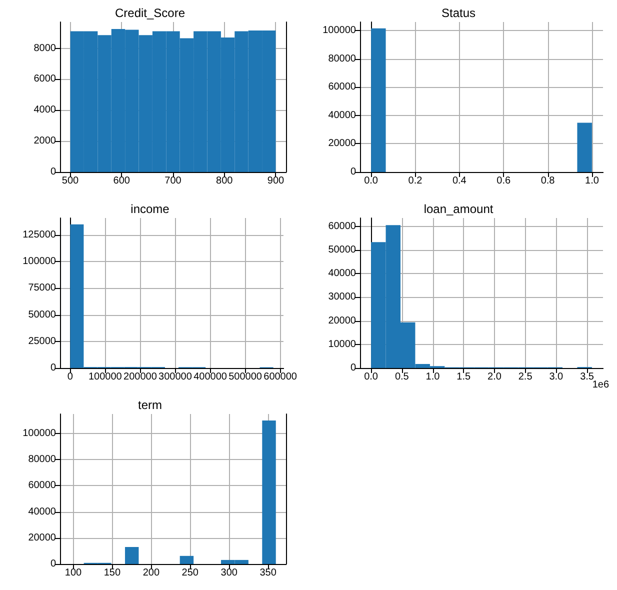 This screenshot has height=590, width=617. What do you see at coordinates (71, 181) in the screenshot?
I see `x-tick-label: 500` at bounding box center [71, 181].